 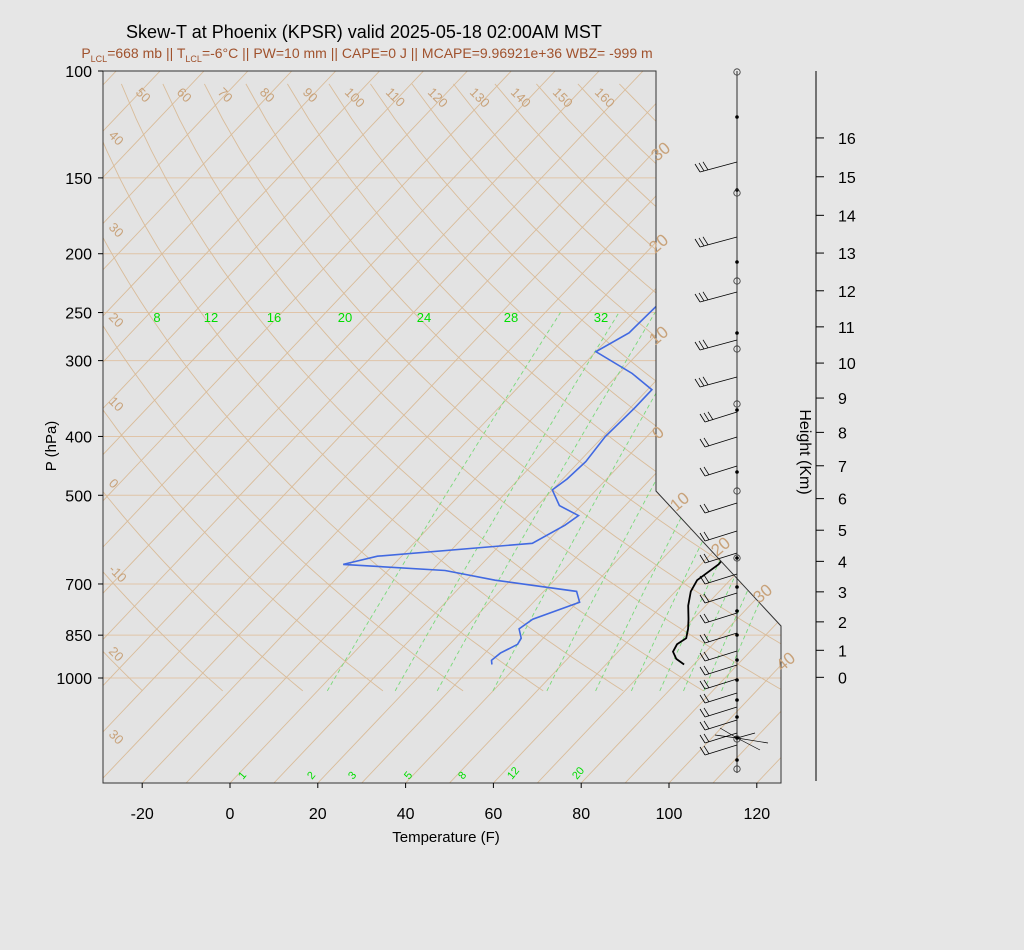 What do you see at coordinates (842, 593) in the screenshot?
I see `height-tick-label: 3` at bounding box center [842, 593].